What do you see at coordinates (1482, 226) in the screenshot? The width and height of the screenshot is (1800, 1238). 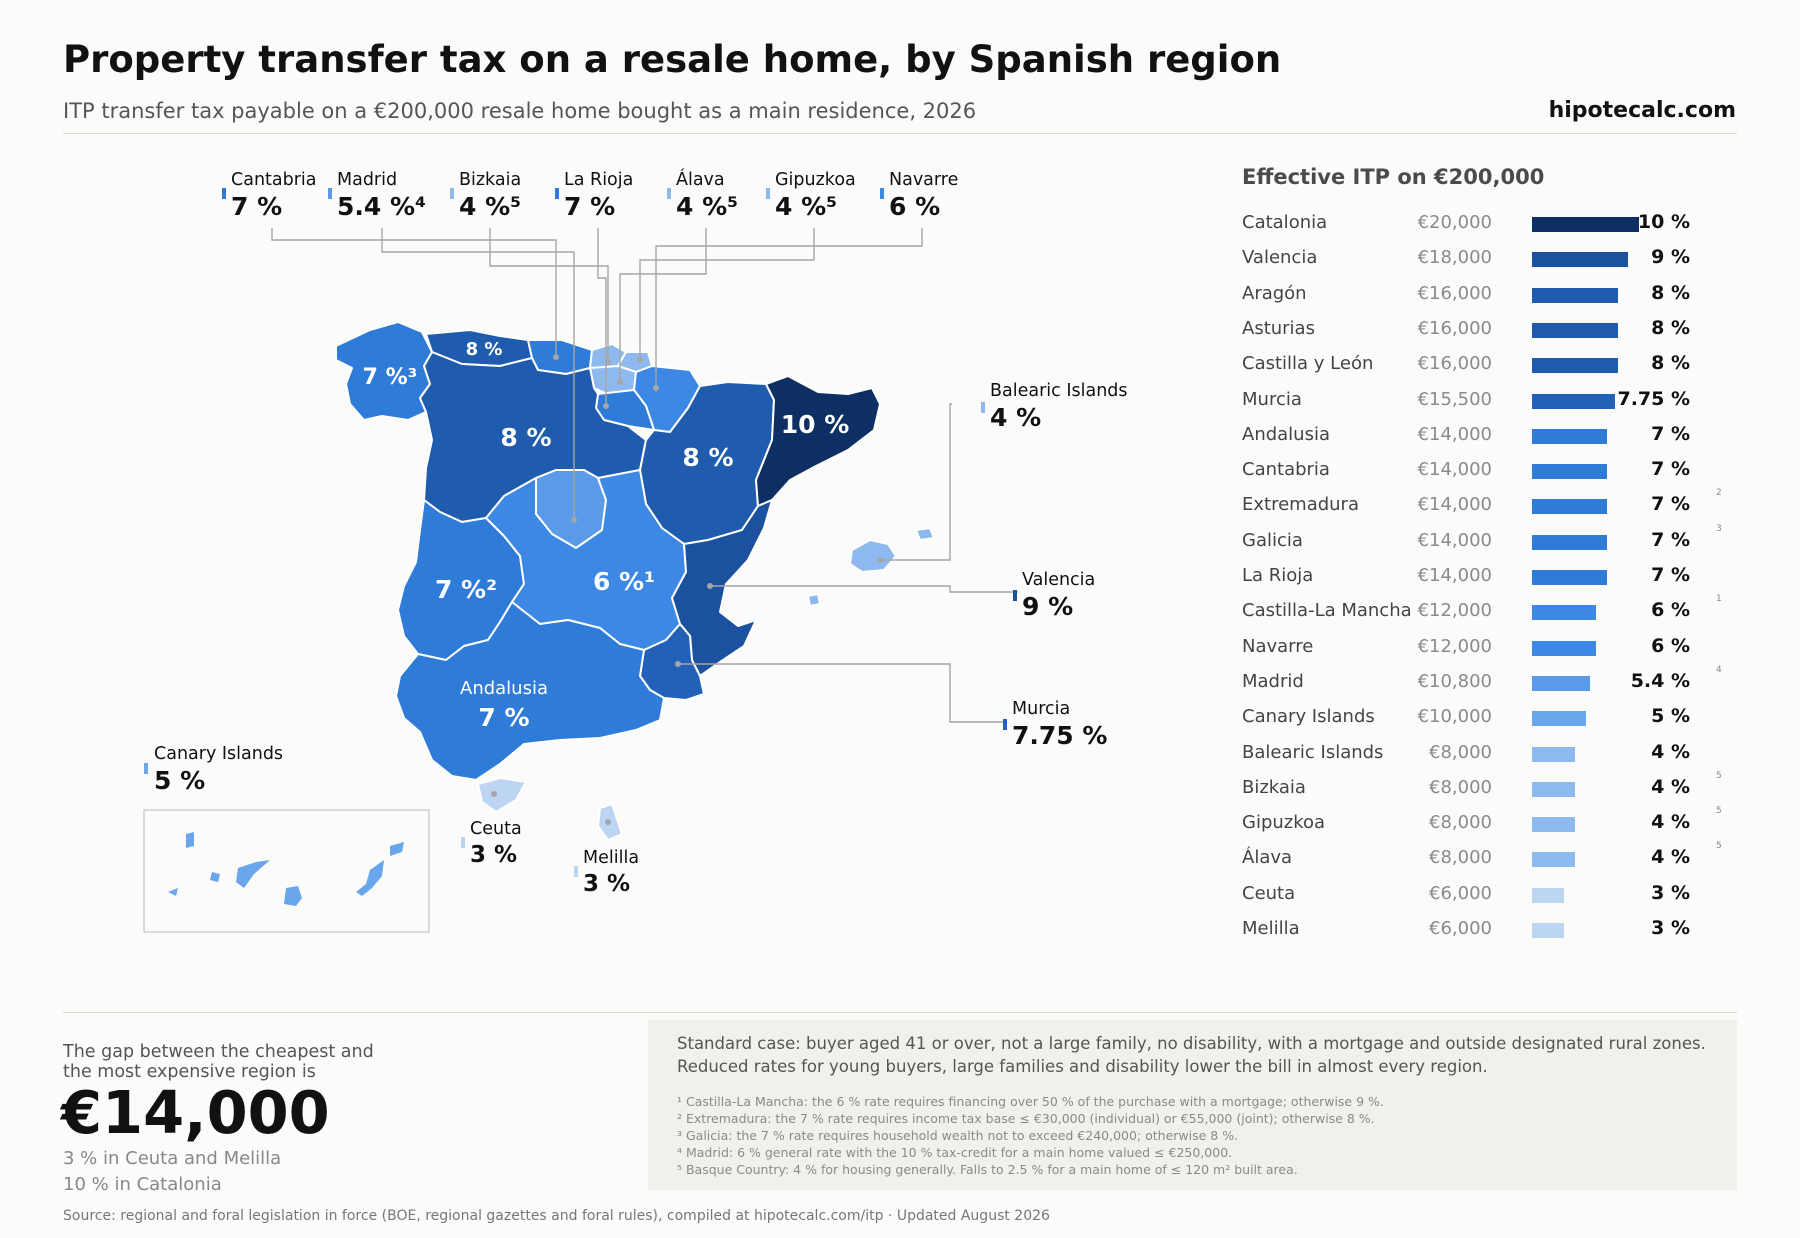 I see `ranking-row: Catalonia €20,000 10 %` at bounding box center [1482, 226].